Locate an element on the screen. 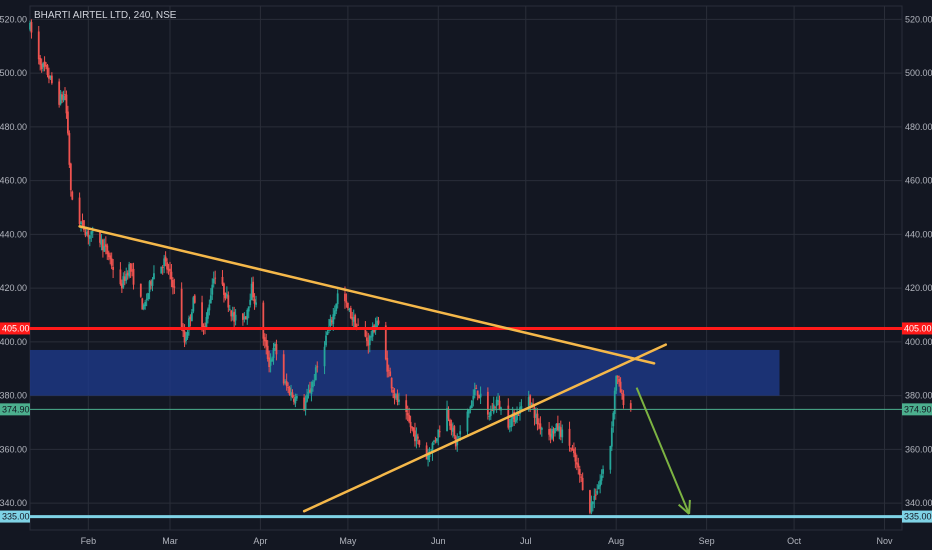 This screenshot has width=932, height=550. price-tag-label: 405.00 is located at coordinates (918, 328).